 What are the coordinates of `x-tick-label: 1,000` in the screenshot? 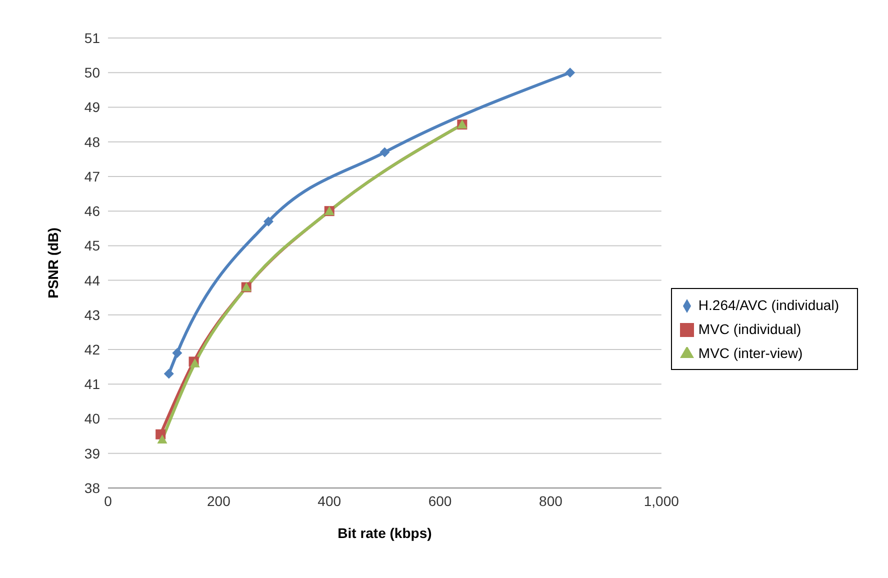 It's located at (662, 500).